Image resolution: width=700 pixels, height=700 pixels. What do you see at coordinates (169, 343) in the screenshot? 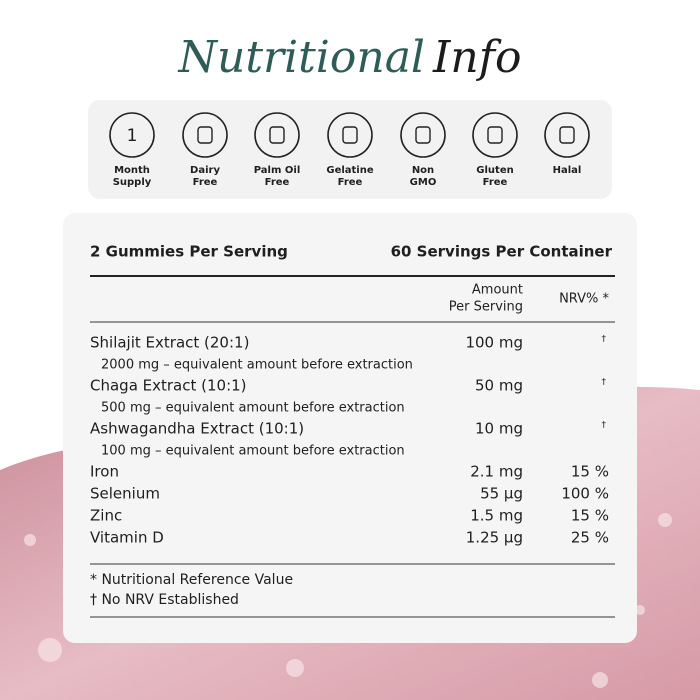
I see `nutrient-name: Shilajit Extract (20:1)` at bounding box center [169, 343].